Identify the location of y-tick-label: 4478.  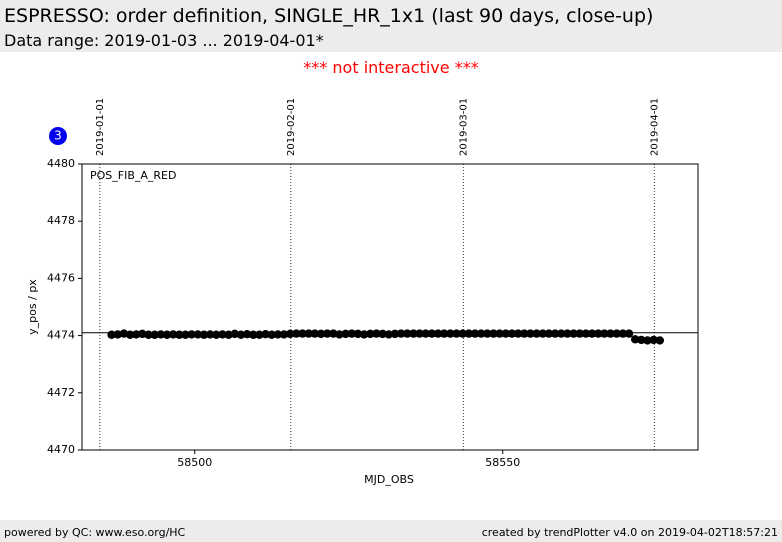
(61, 220).